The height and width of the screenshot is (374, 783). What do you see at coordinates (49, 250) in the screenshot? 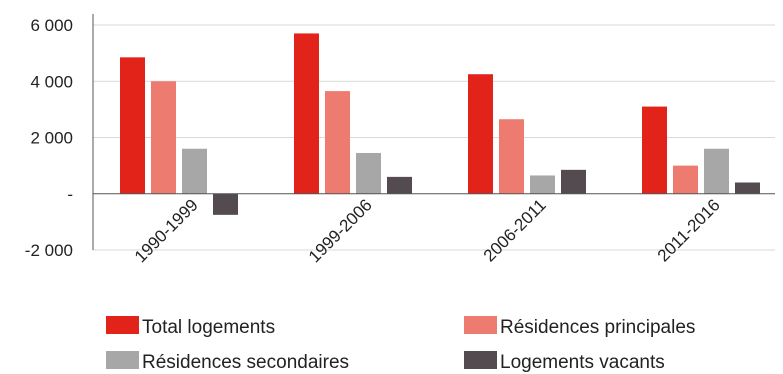
I see `y-tick-label: -2 000` at bounding box center [49, 250].